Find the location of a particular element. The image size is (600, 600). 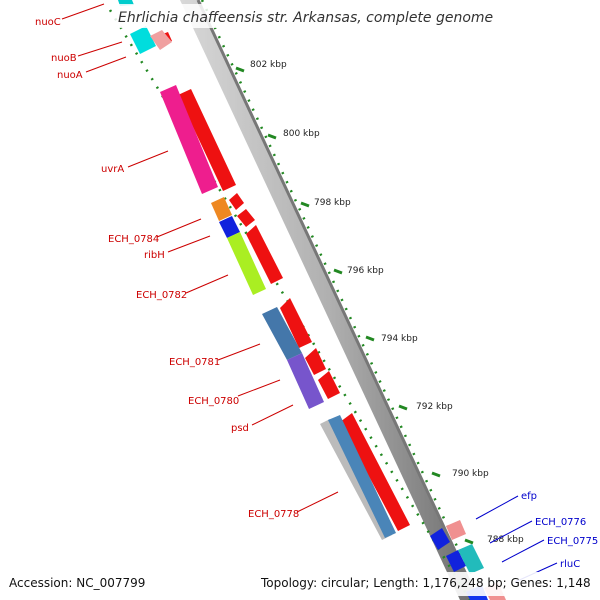

tick-label-796: 796 kbp is located at coordinates (365, 271).